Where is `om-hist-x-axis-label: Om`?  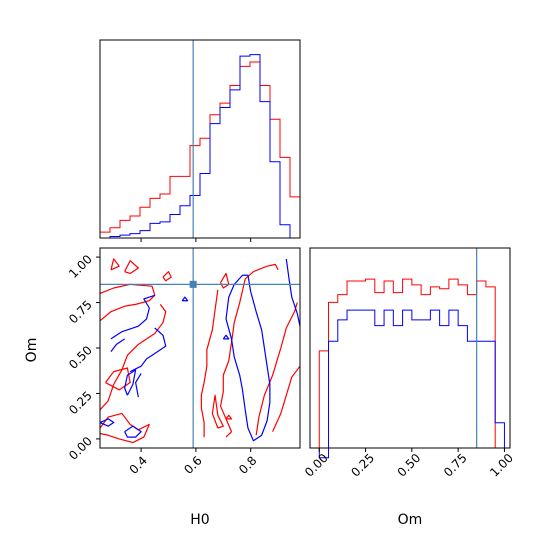
om-hist-x-axis-label: Om is located at coordinates (410, 520).